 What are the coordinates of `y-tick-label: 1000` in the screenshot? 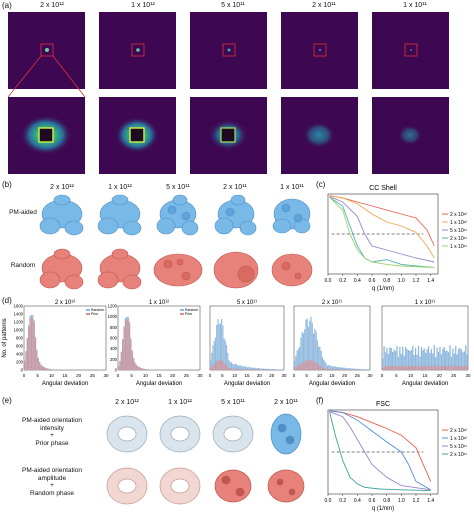 It's located at (19, 330).